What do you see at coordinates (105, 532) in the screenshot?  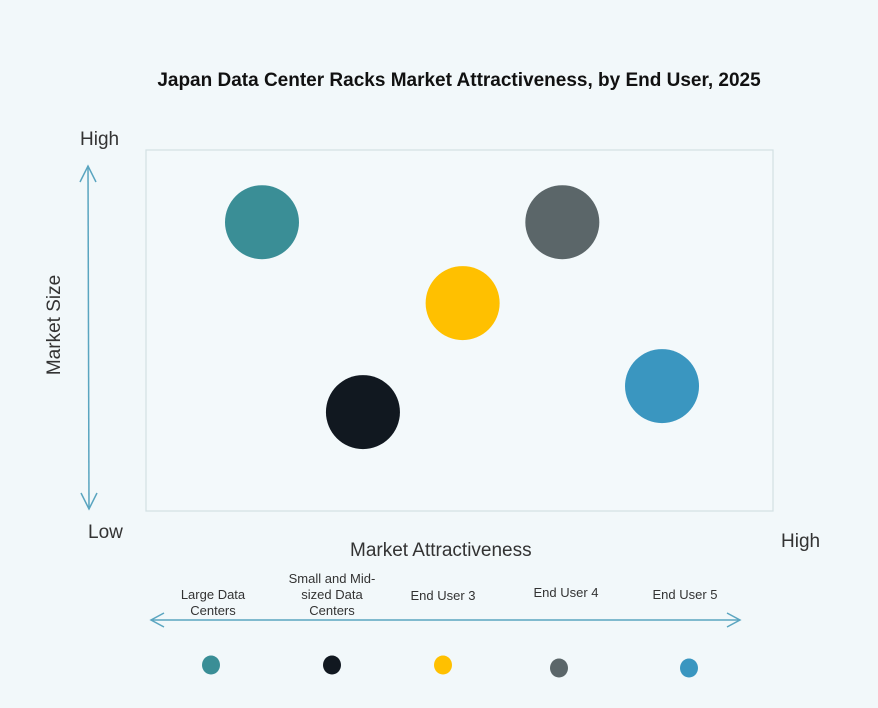 I see `x-axis-low-label: Low` at bounding box center [105, 532].